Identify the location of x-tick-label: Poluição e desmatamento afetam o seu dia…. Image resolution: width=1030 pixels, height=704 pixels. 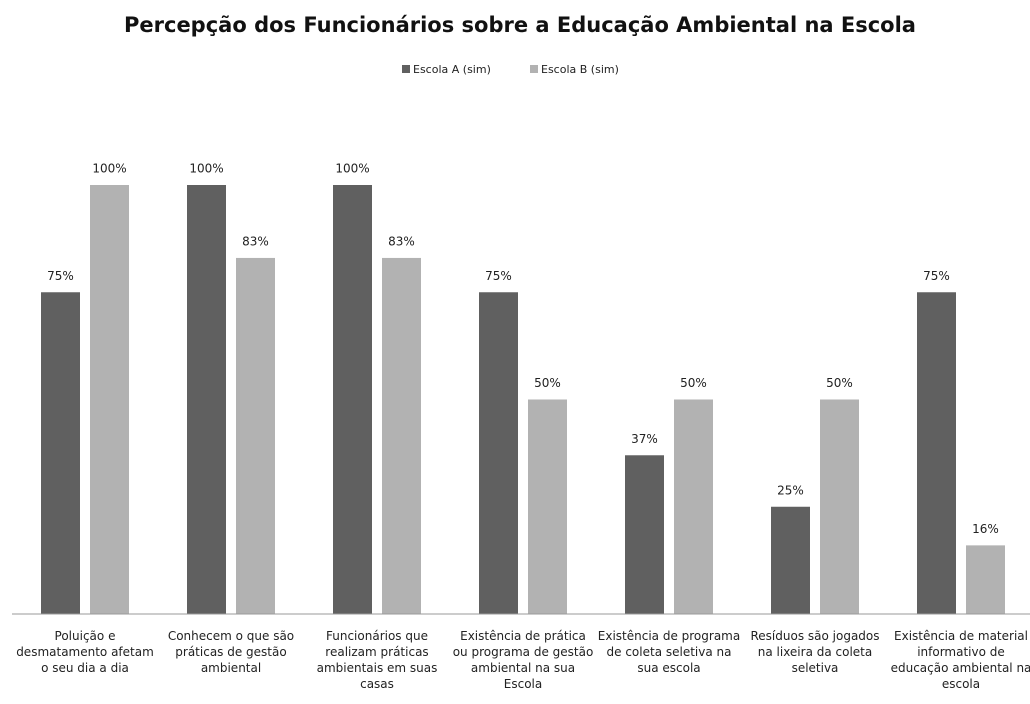
(85, 652).